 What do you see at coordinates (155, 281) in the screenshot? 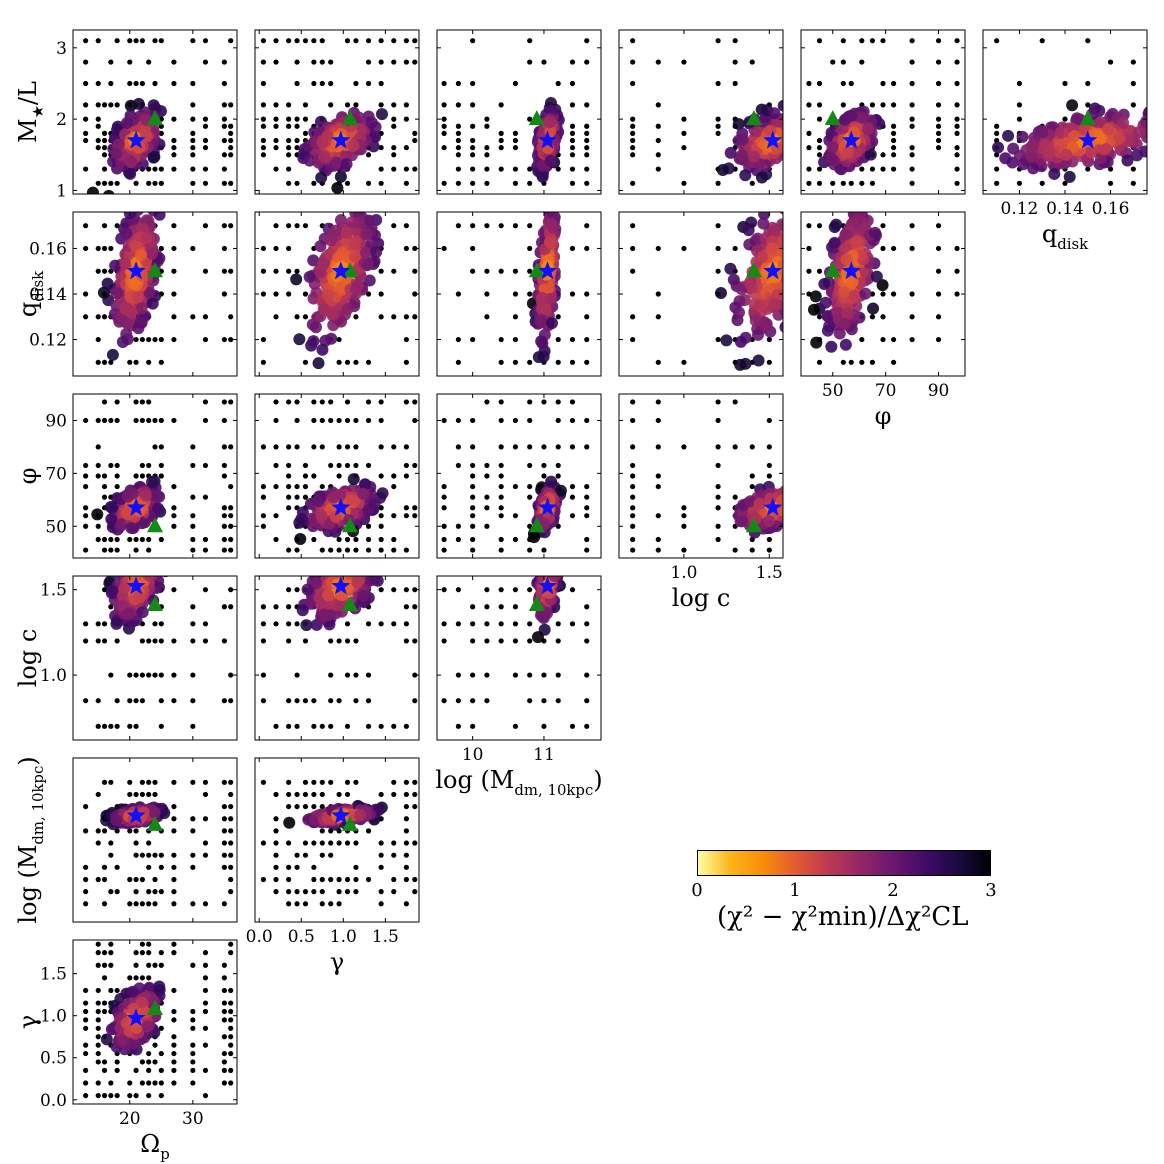
I see `panel-qdisk-vs-omega` at bounding box center [155, 281].